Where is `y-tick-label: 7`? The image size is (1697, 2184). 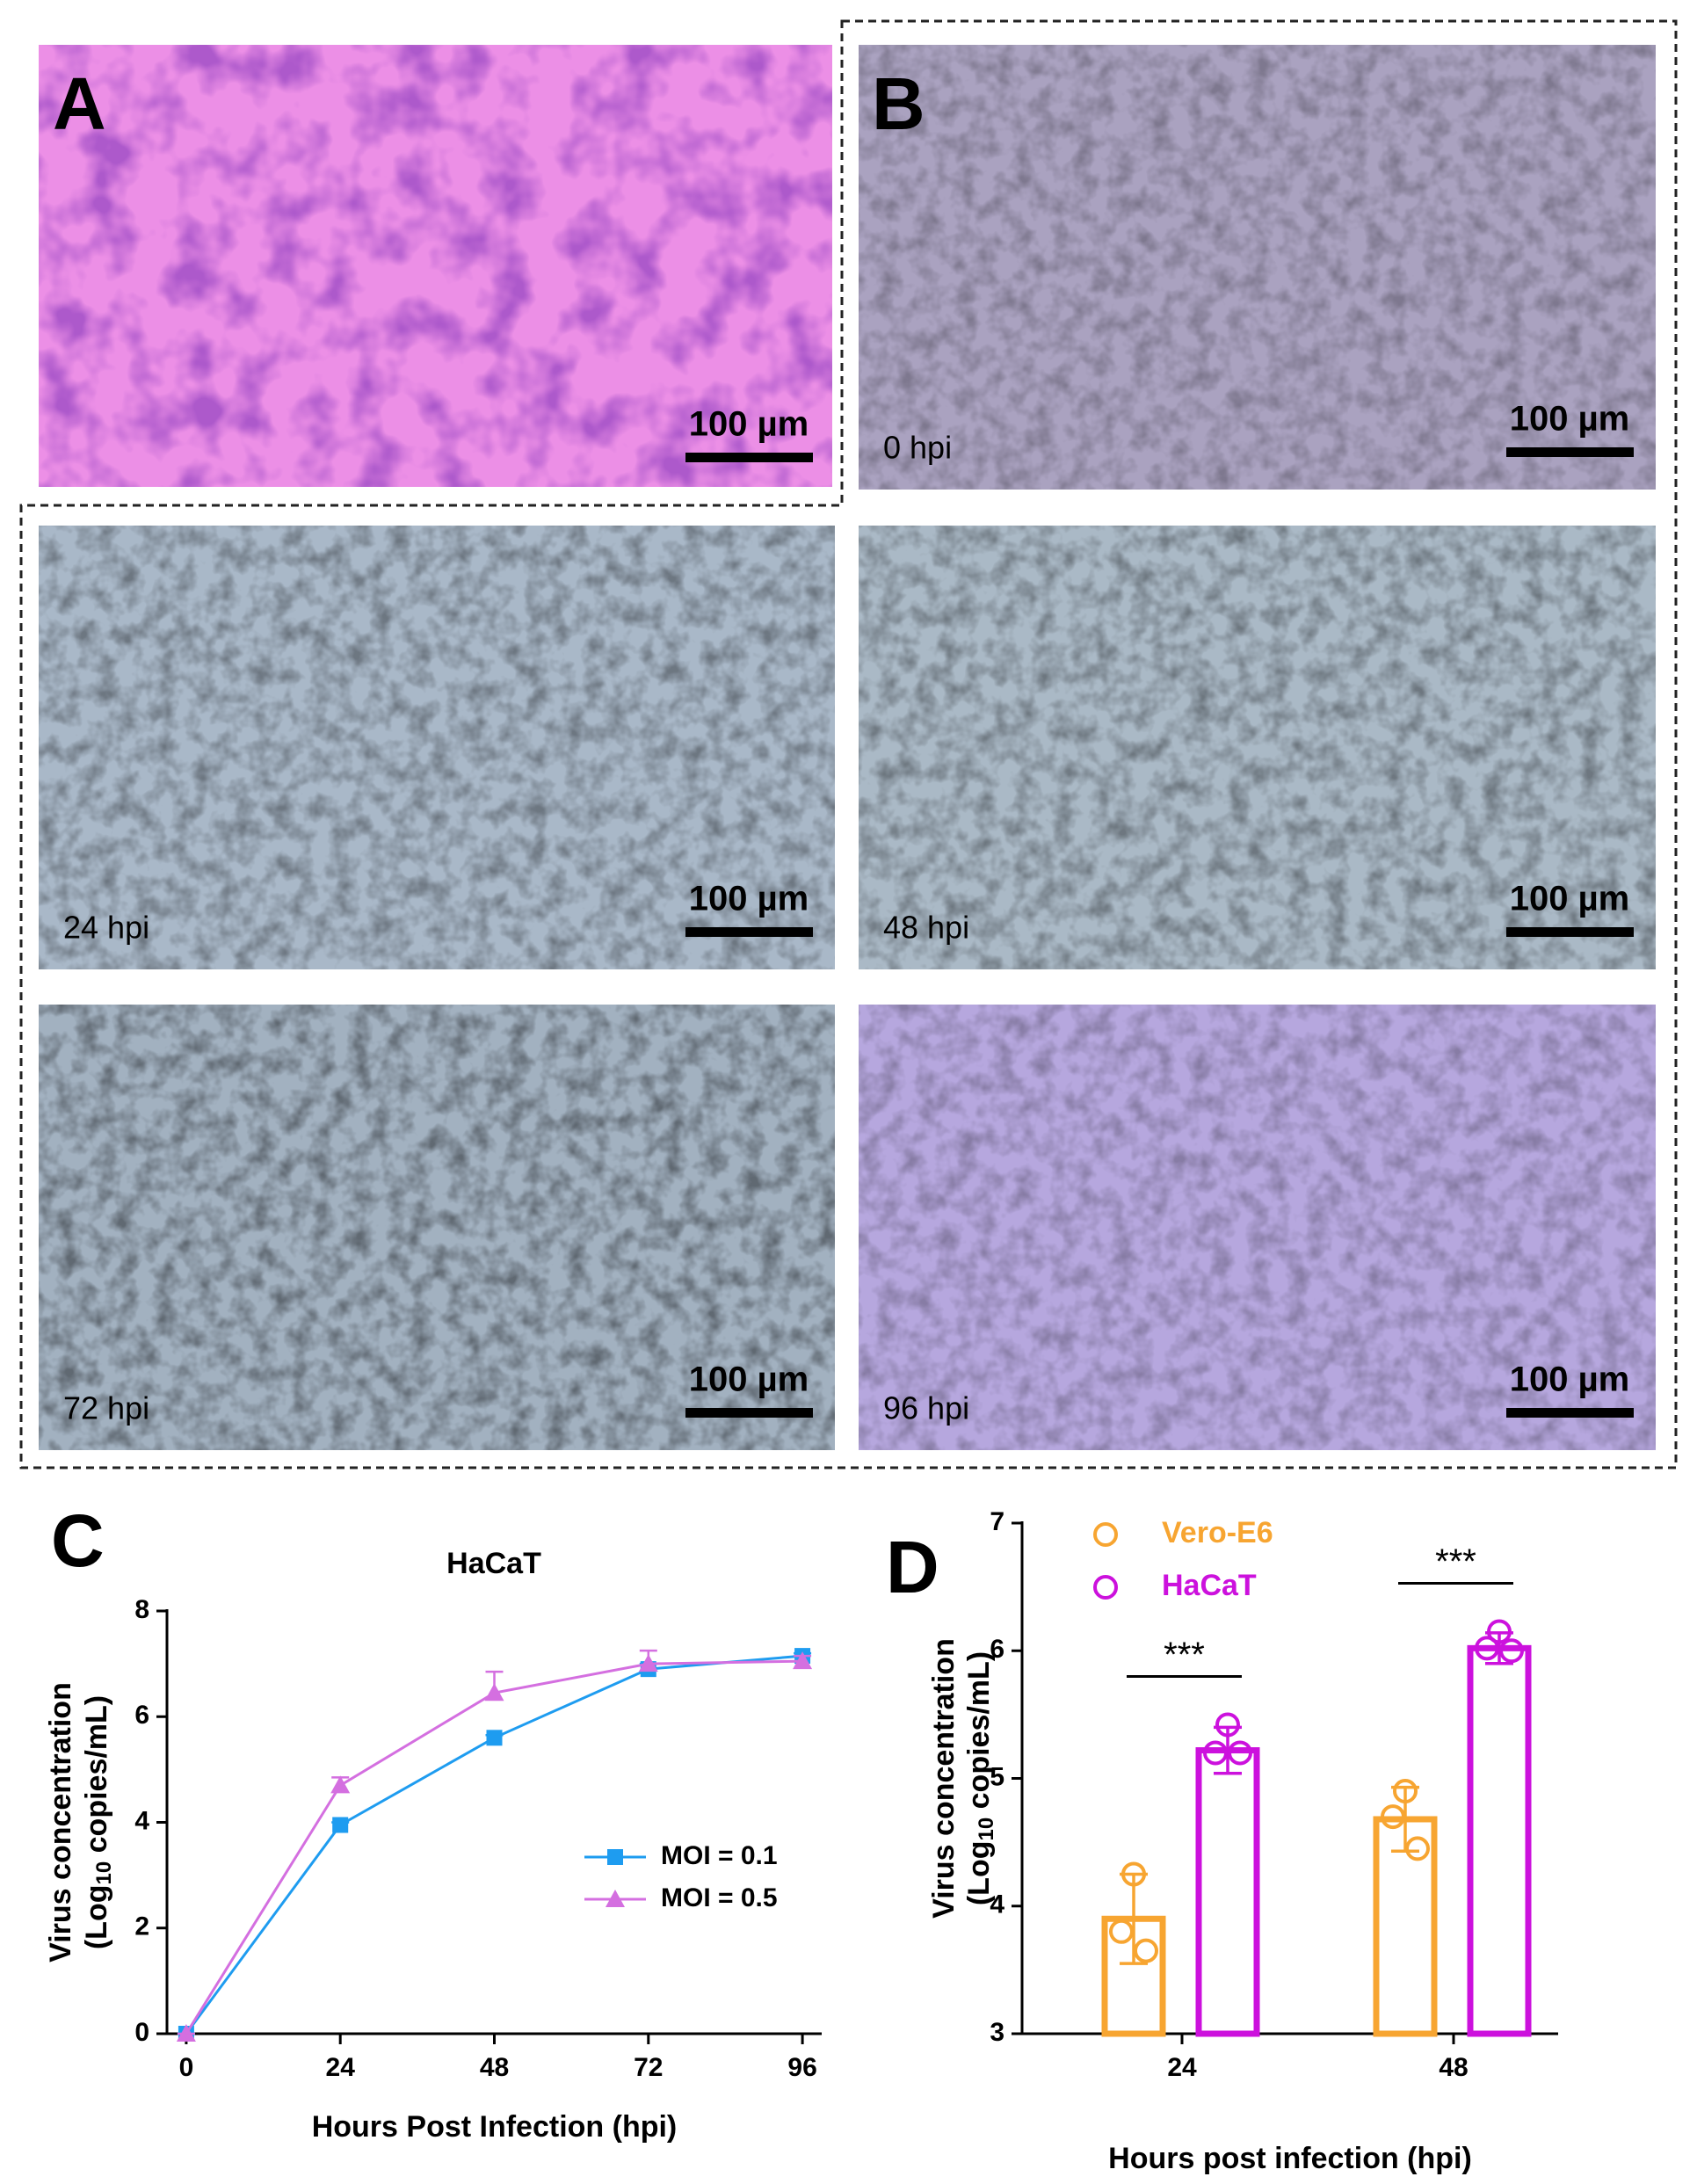 y-tick-label: 7 is located at coordinates (997, 1521).